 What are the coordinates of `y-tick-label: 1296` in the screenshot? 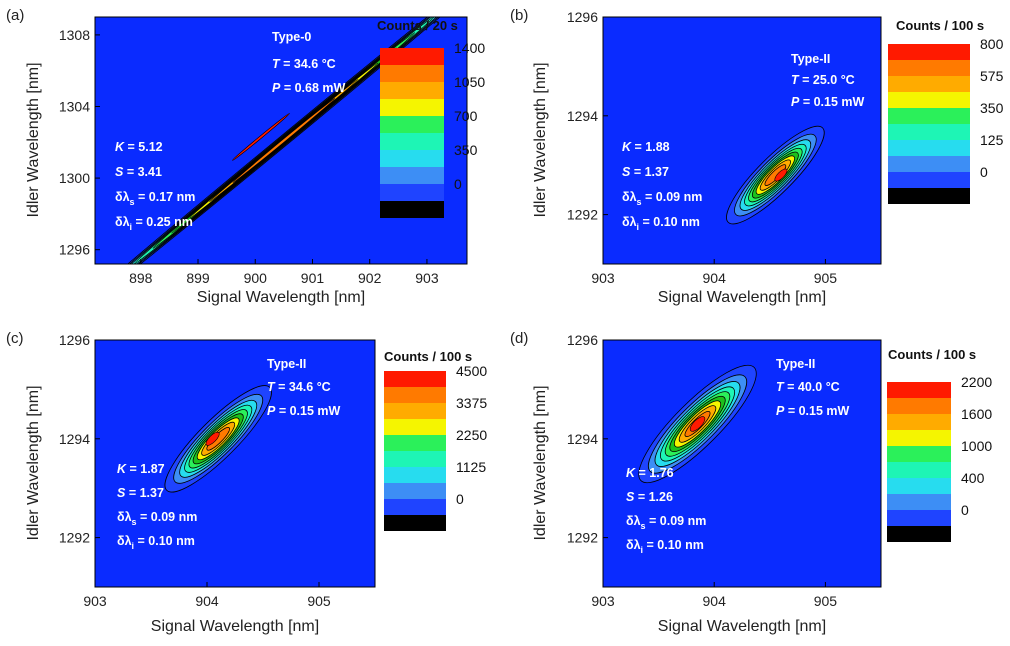 It's located at (582, 340).